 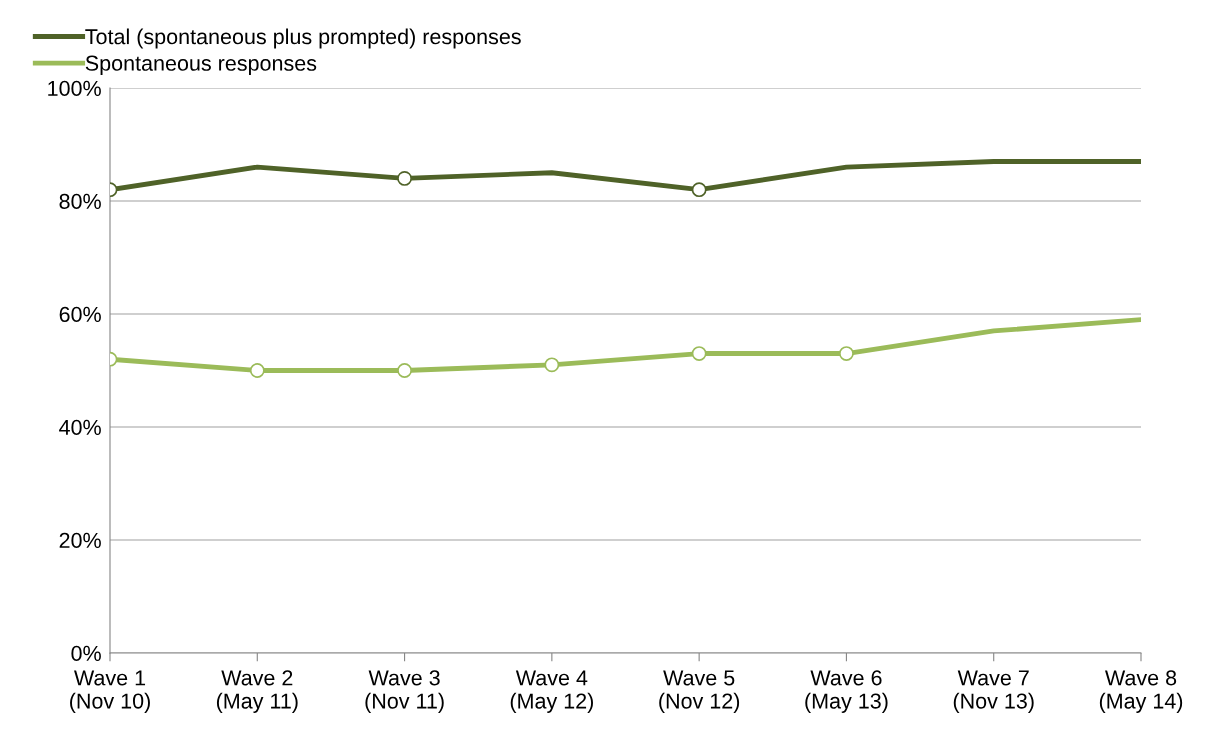 What do you see at coordinates (110, 691) in the screenshot?
I see `x-tick-label: Wave 1 (Nov 10)` at bounding box center [110, 691].